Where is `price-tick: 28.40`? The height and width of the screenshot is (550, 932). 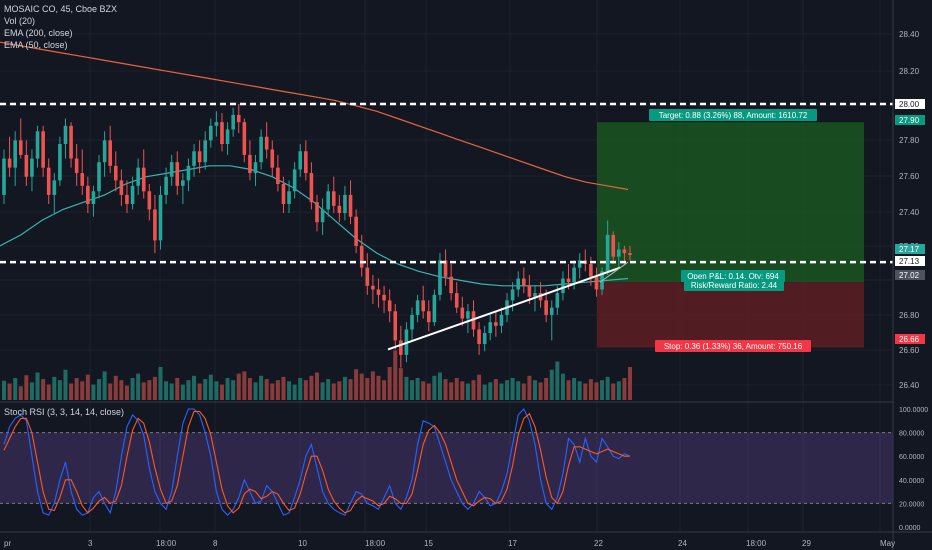 price-tick: 28.40 is located at coordinates (909, 34).